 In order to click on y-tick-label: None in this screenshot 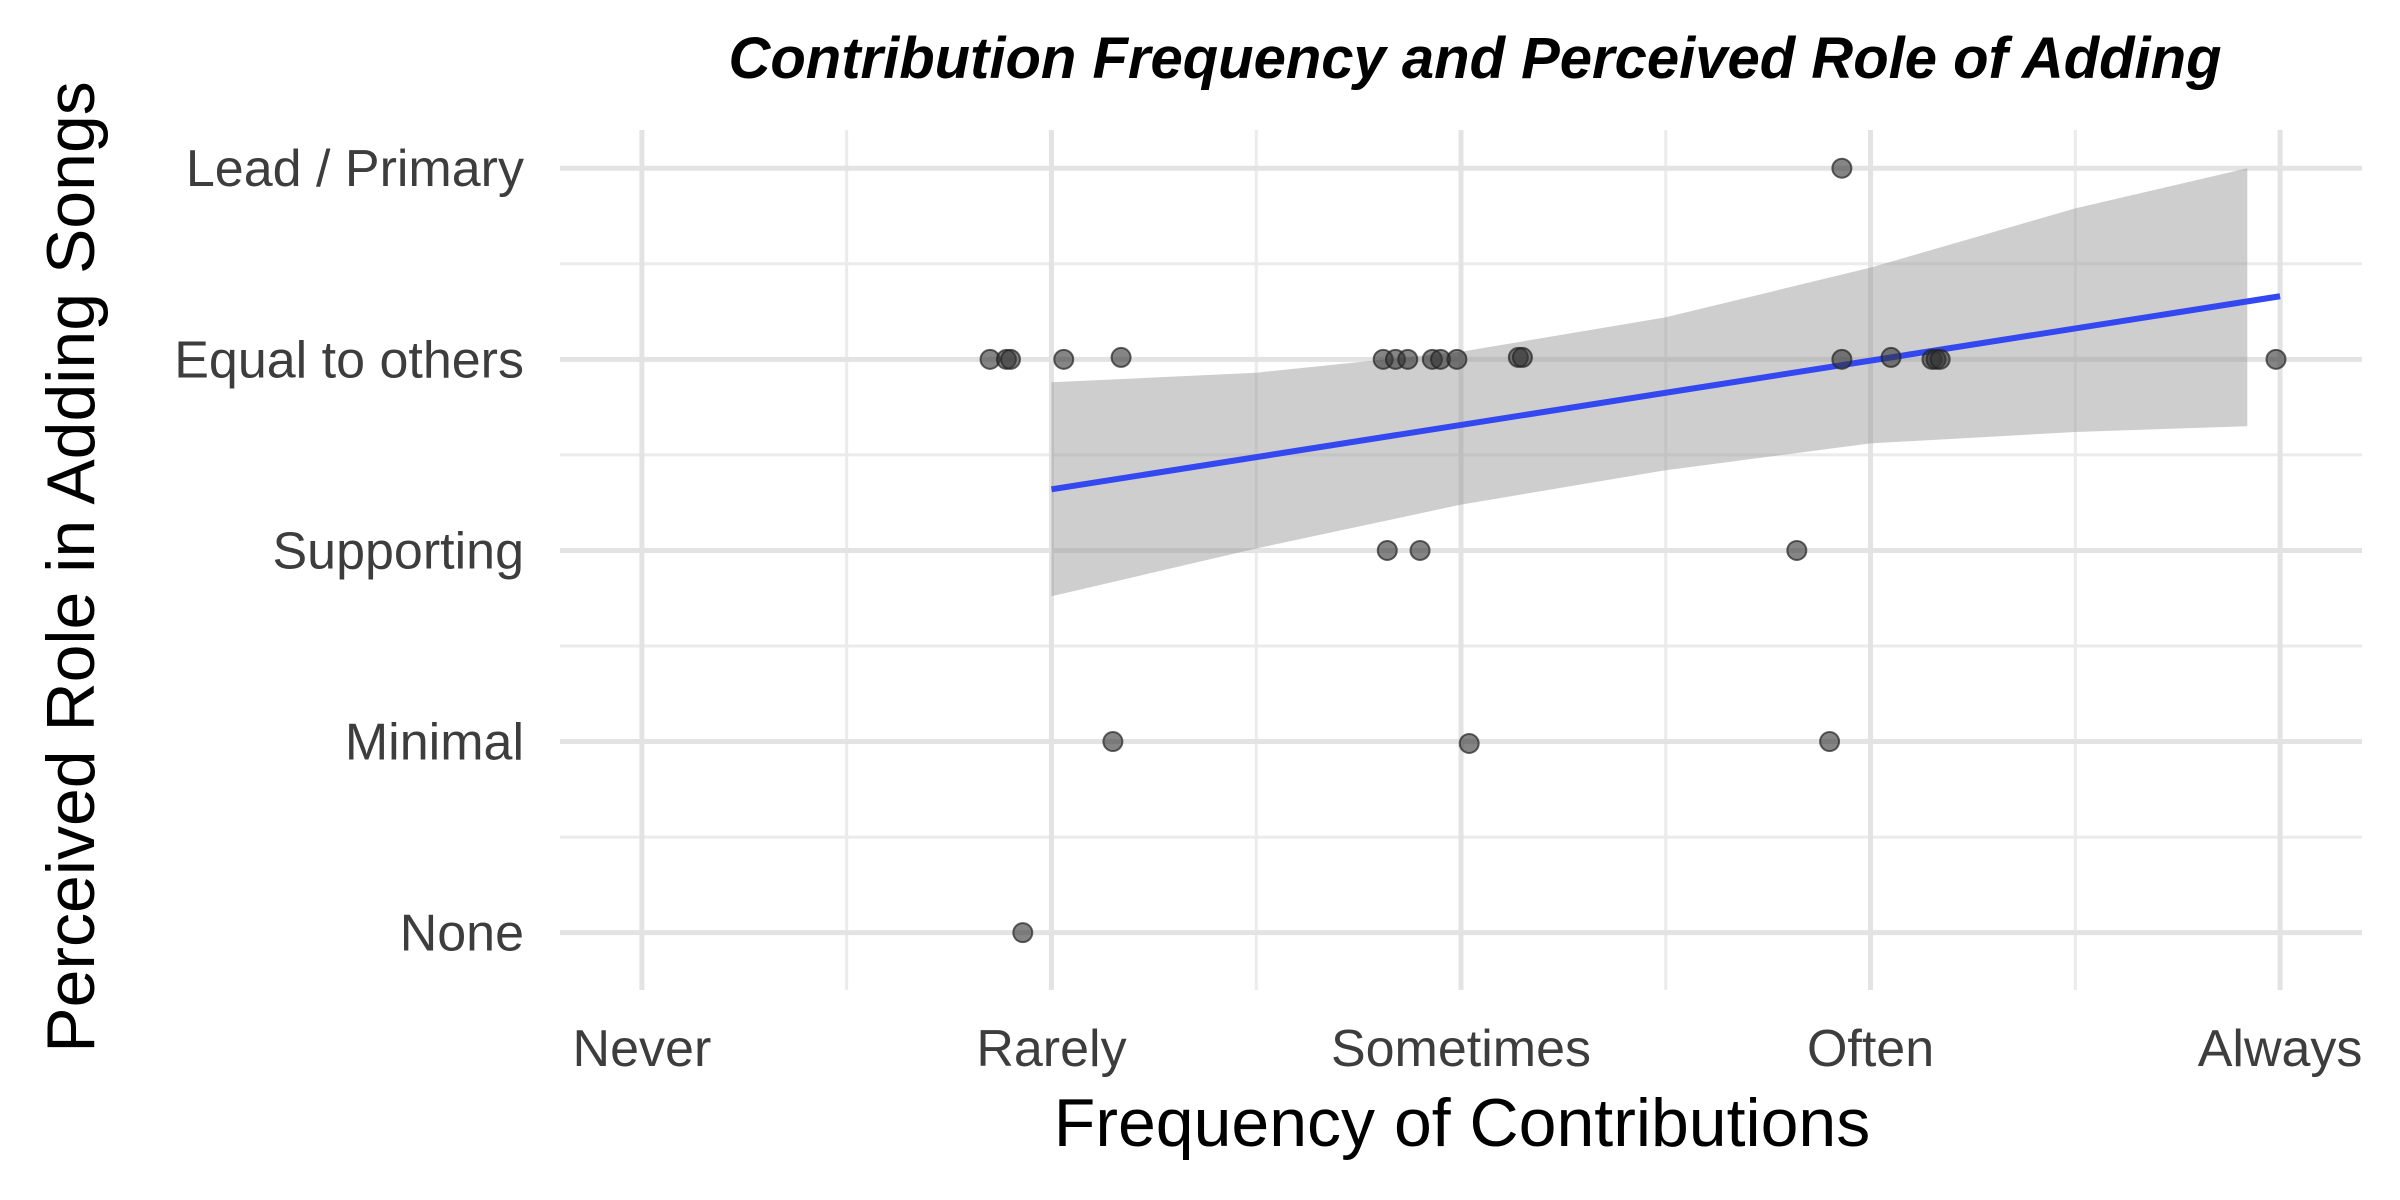, I will do `click(462, 934)`.